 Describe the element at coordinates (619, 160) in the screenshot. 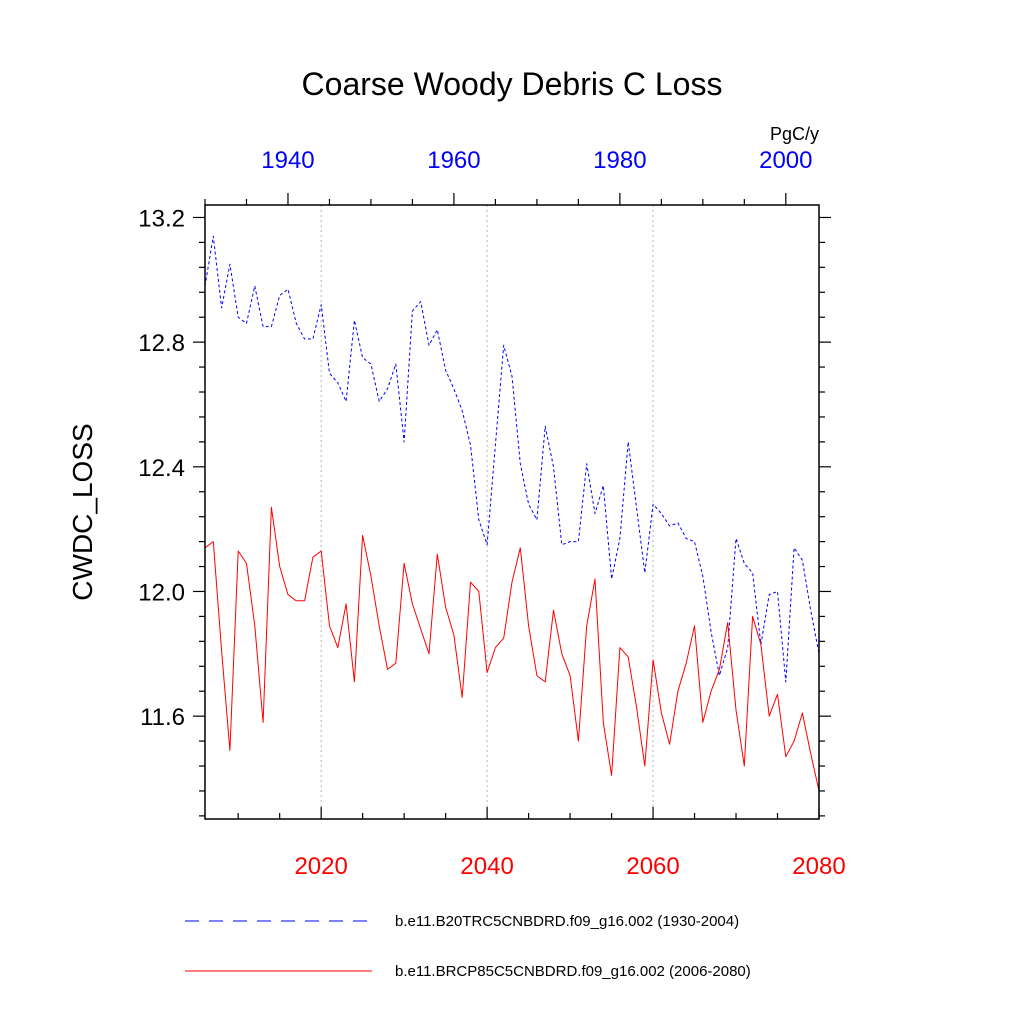

I see `top-x-tick-label: 1980` at that location.